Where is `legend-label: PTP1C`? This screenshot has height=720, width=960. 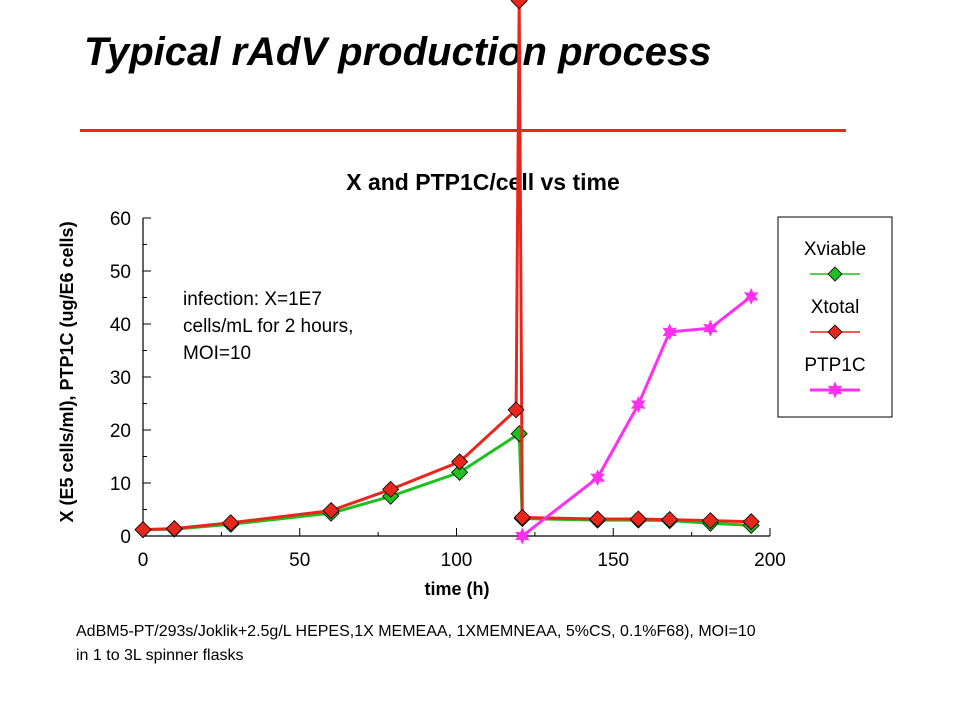
legend-label: PTP1C is located at coordinates (834, 365).